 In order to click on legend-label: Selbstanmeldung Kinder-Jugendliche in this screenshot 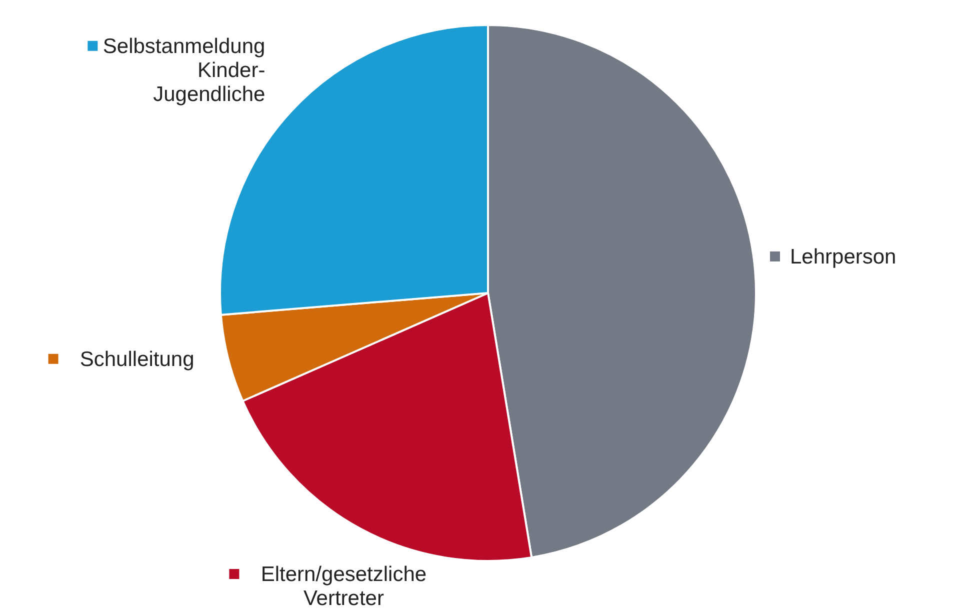, I will do `click(184, 70)`.